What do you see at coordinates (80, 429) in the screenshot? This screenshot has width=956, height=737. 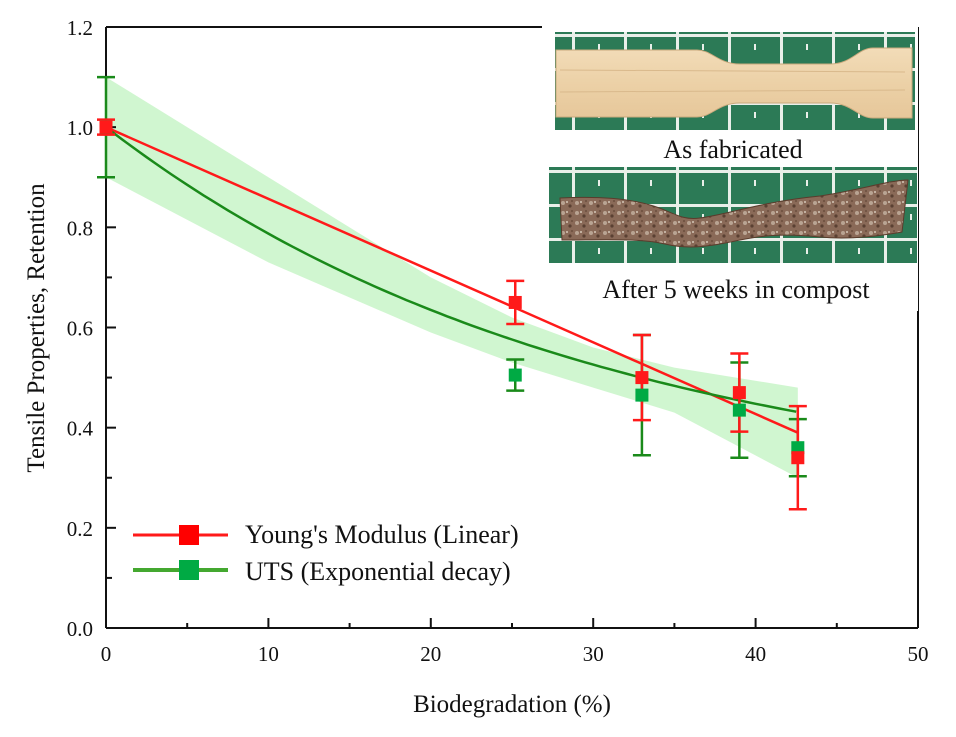 I see `y-tick-label: 0.4` at bounding box center [80, 429].